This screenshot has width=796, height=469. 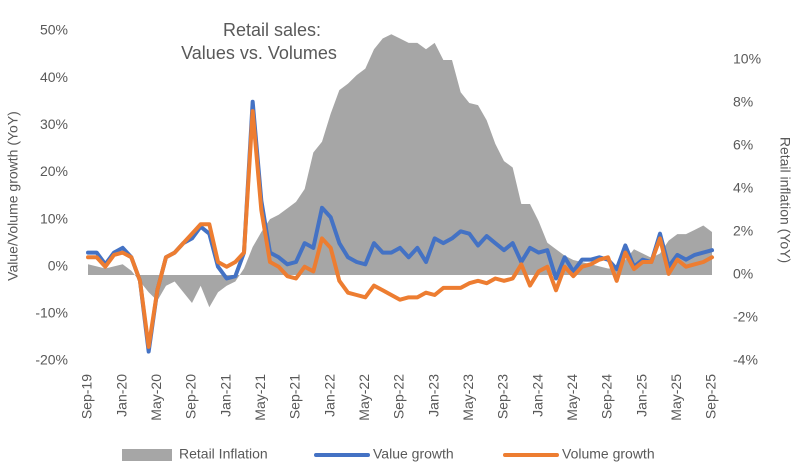 What do you see at coordinates (51, 360) in the screenshot?
I see `y-tick-label: -20%` at bounding box center [51, 360].